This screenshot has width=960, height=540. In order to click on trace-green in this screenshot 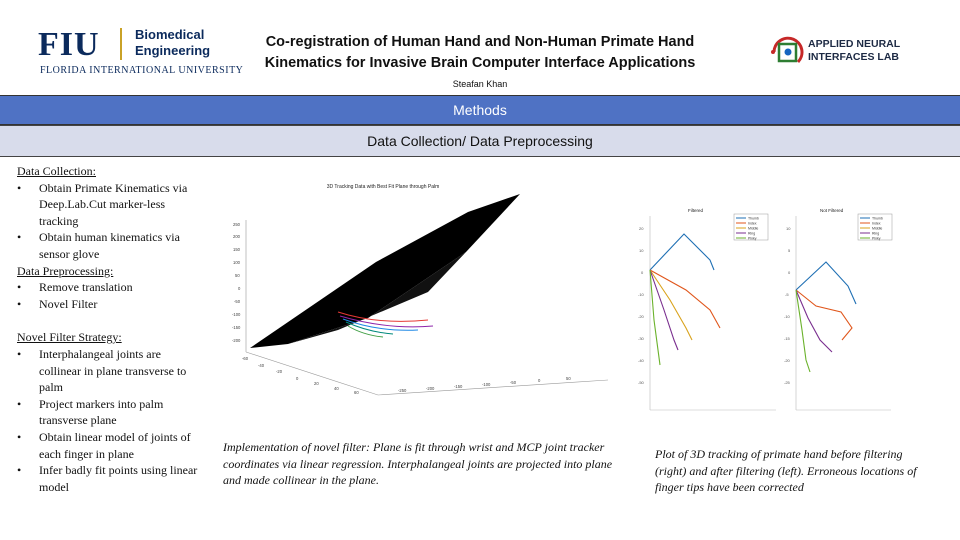, I will do `click(365, 331)`.